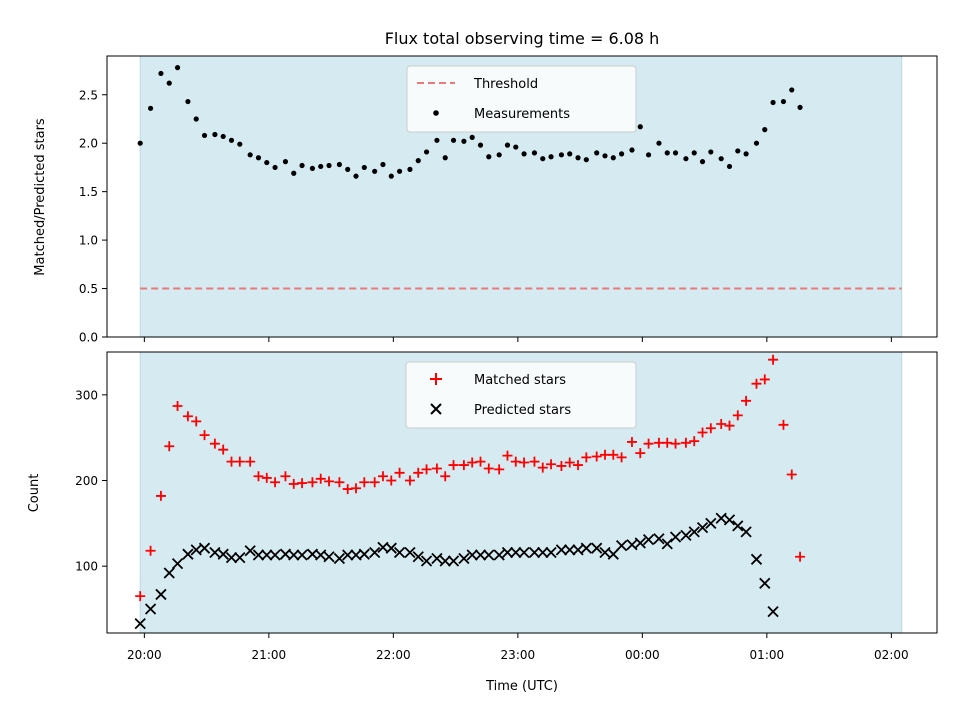 This screenshot has width=960, height=720. I want to click on measurements-legend-swatch, so click(436, 113).